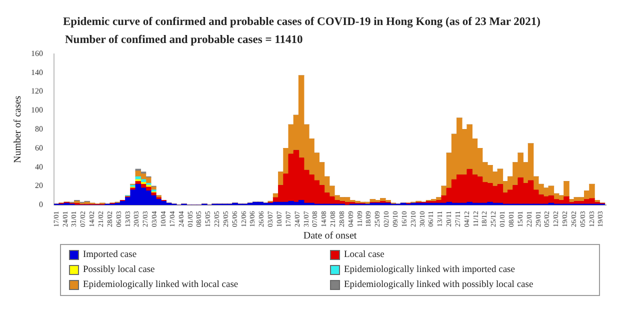 The width and height of the screenshot is (624, 335). What do you see at coordinates (160, 285) in the screenshot?
I see `legend-label: Epidemiologically linked with local case` at bounding box center [160, 285].